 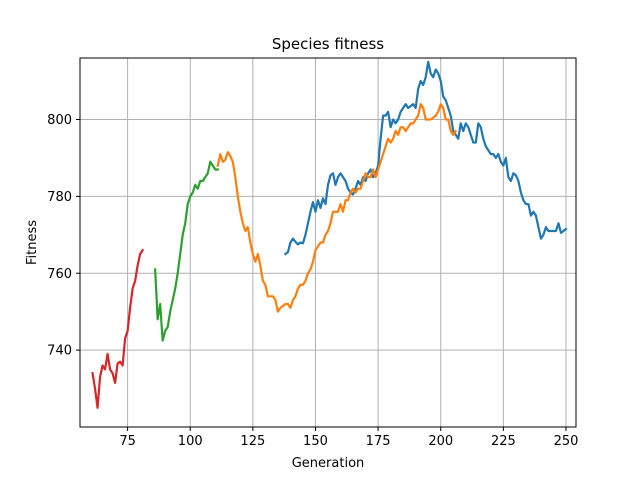 What do you see at coordinates (503, 441) in the screenshot?
I see `x-tick-label: 225` at bounding box center [503, 441].